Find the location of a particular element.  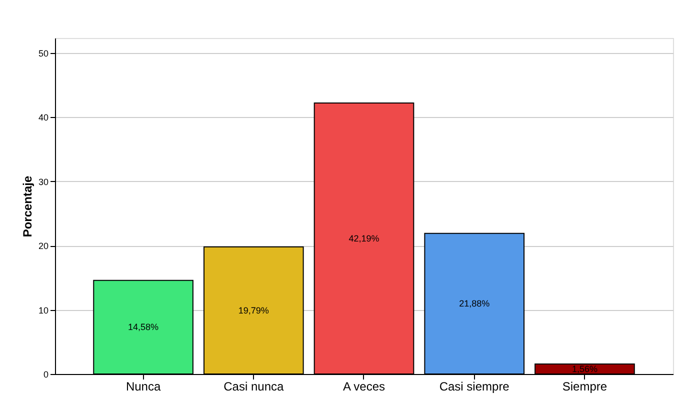

y-tick-label: 40 is located at coordinates (43, 117).